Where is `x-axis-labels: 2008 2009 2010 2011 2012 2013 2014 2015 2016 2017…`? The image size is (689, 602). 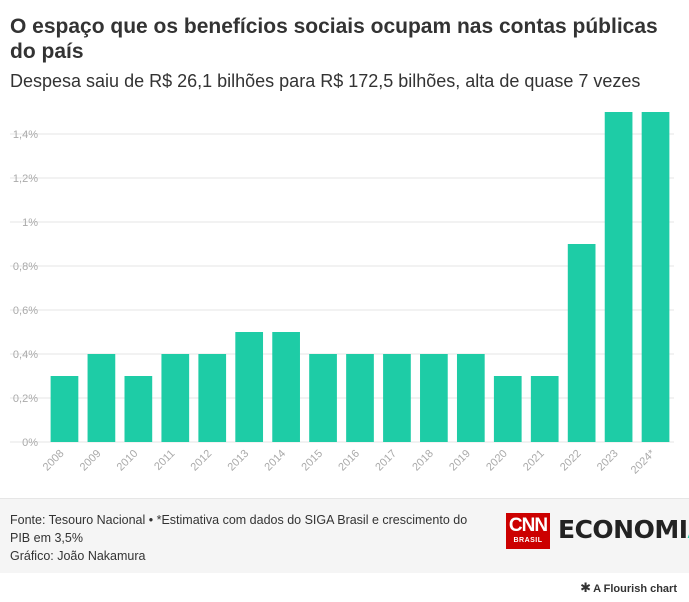 x-axis-labels: 2008 2009 2010 2011 2012 2013 2014 2015 2016 2017… is located at coordinates (349, 461).